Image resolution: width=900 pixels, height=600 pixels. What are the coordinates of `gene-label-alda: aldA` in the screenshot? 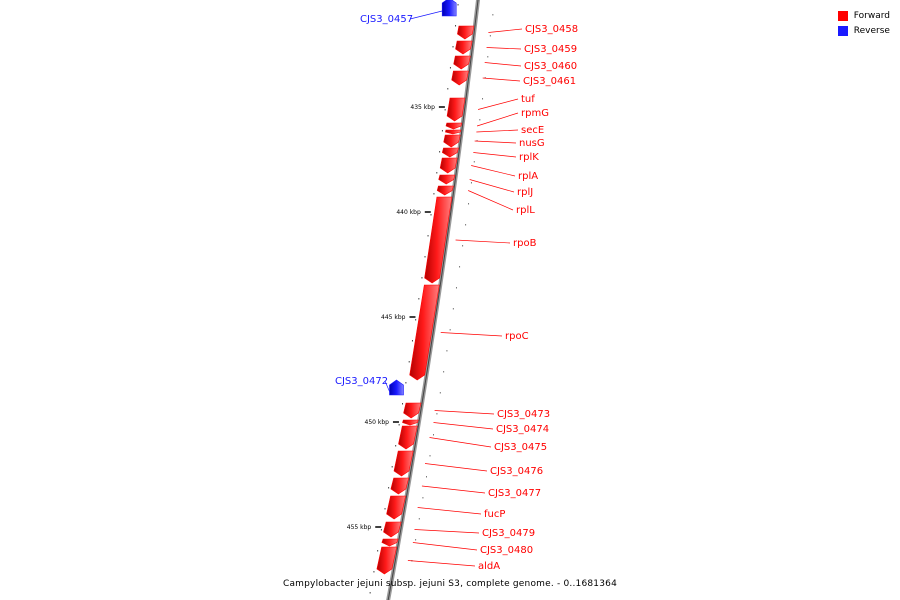 It's located at (489, 566).